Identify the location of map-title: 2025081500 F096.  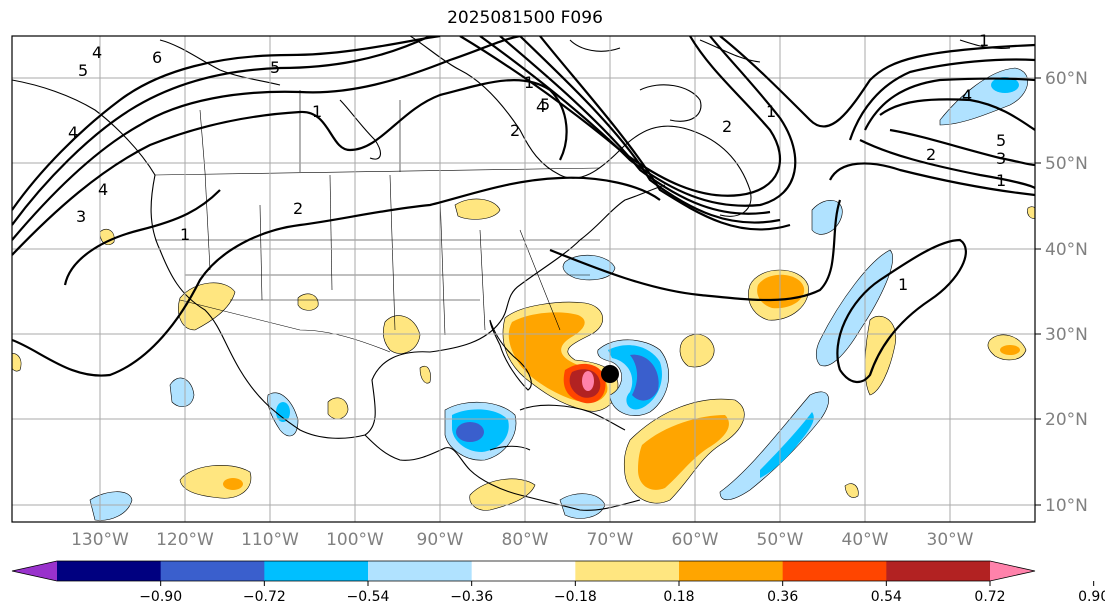
(525, 18).